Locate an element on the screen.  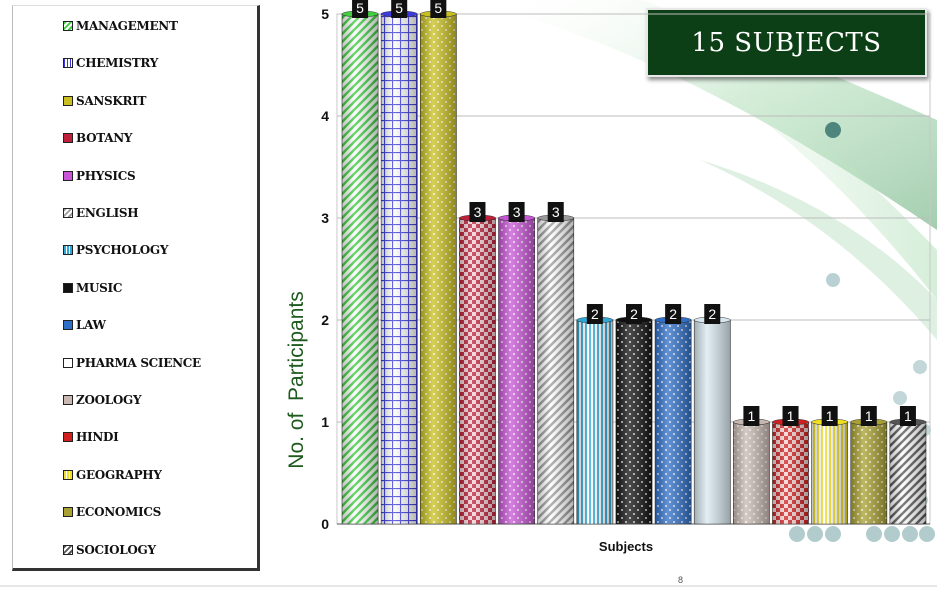
y-tick-label: 2 is located at coordinates (325, 320).